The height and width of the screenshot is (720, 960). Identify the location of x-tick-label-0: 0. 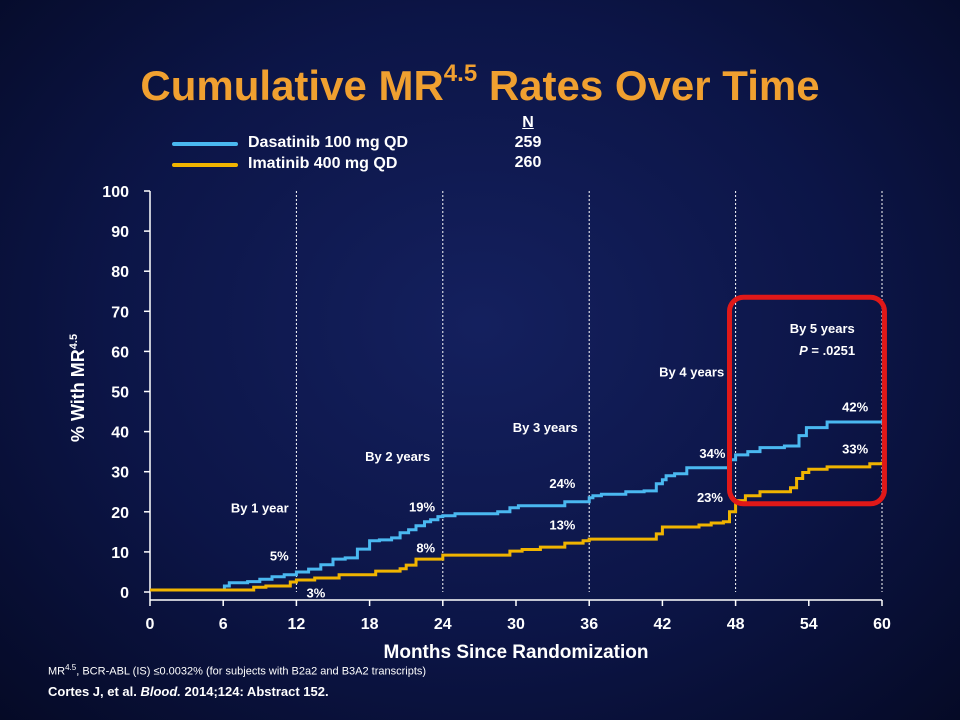
(150, 624).